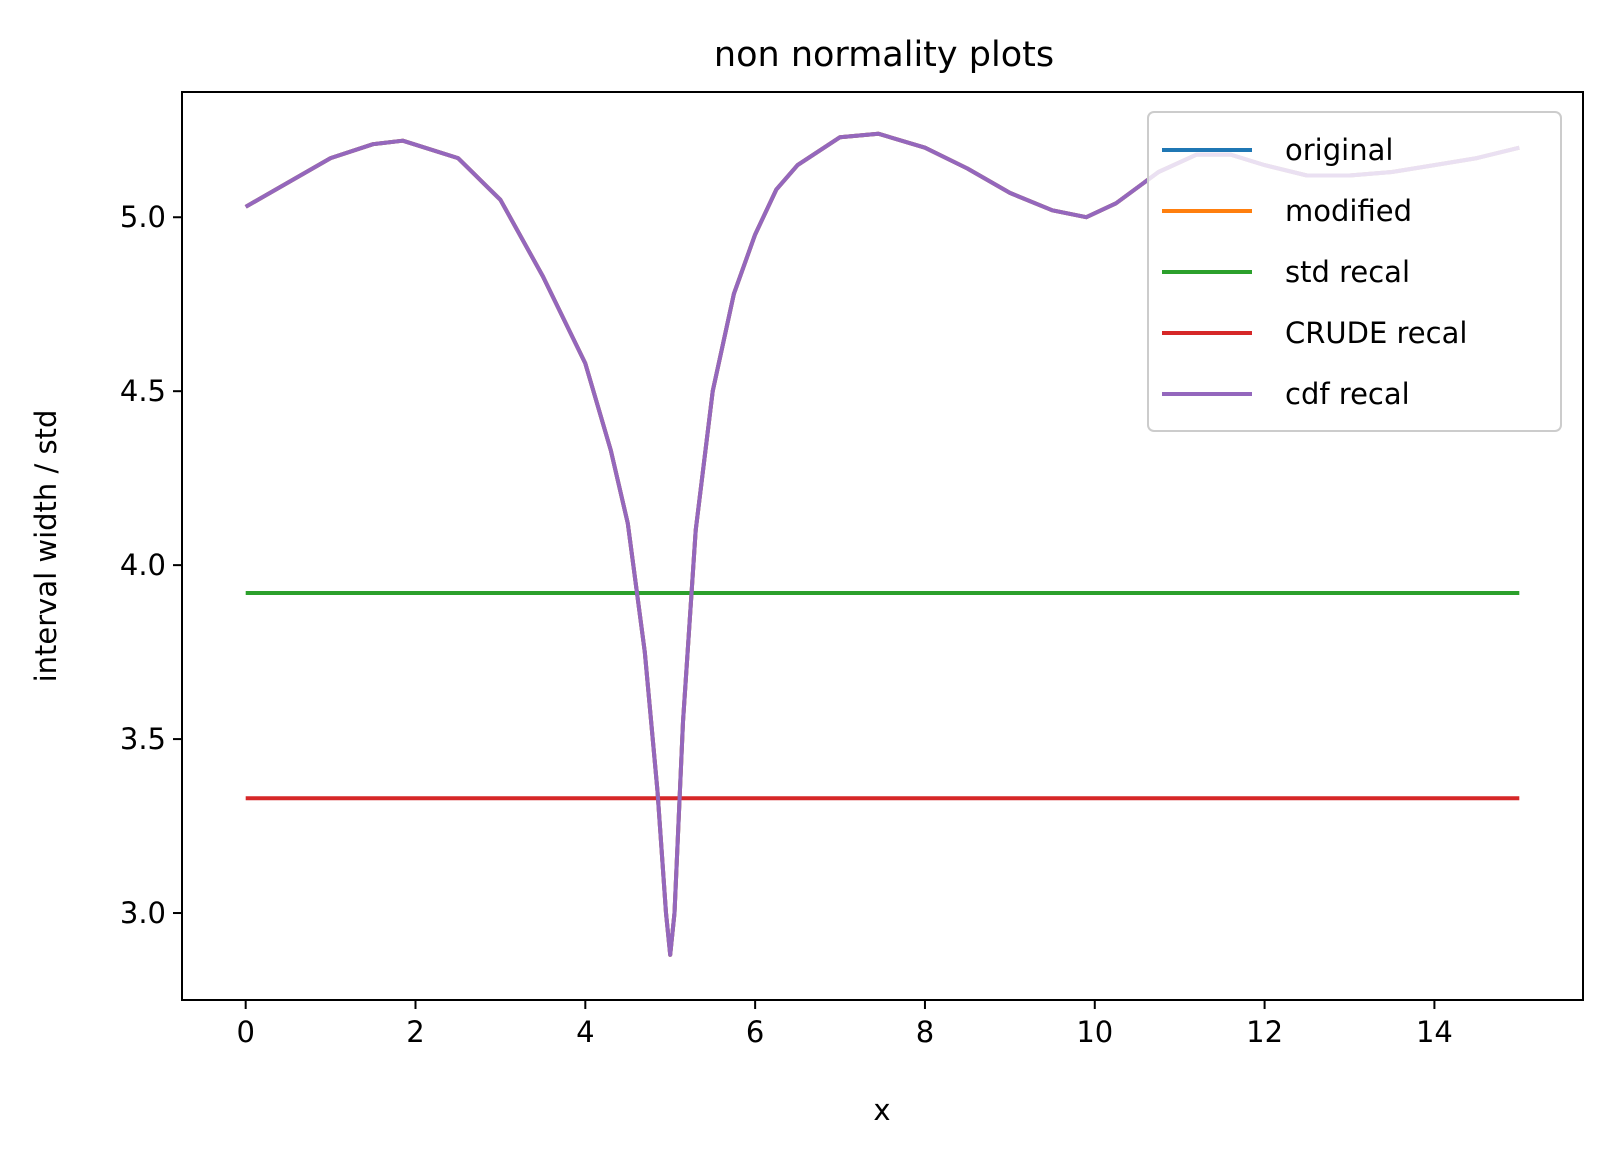 Image resolution: width=1607 pixels, height=1154 pixels. I want to click on x-tick-label: 14, so click(1434, 1032).